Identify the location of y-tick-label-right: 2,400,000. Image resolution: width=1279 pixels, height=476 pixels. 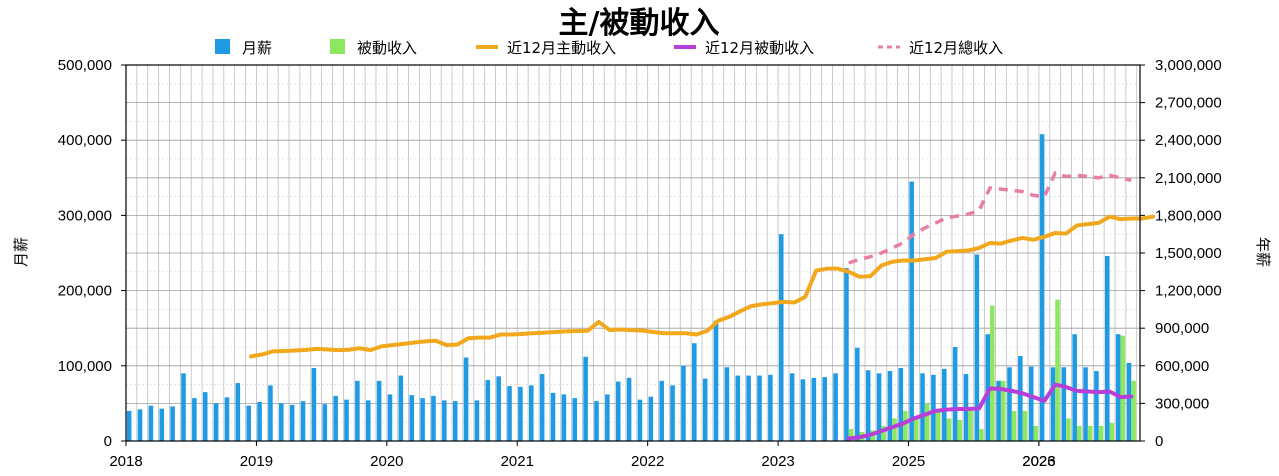
(1188, 140).